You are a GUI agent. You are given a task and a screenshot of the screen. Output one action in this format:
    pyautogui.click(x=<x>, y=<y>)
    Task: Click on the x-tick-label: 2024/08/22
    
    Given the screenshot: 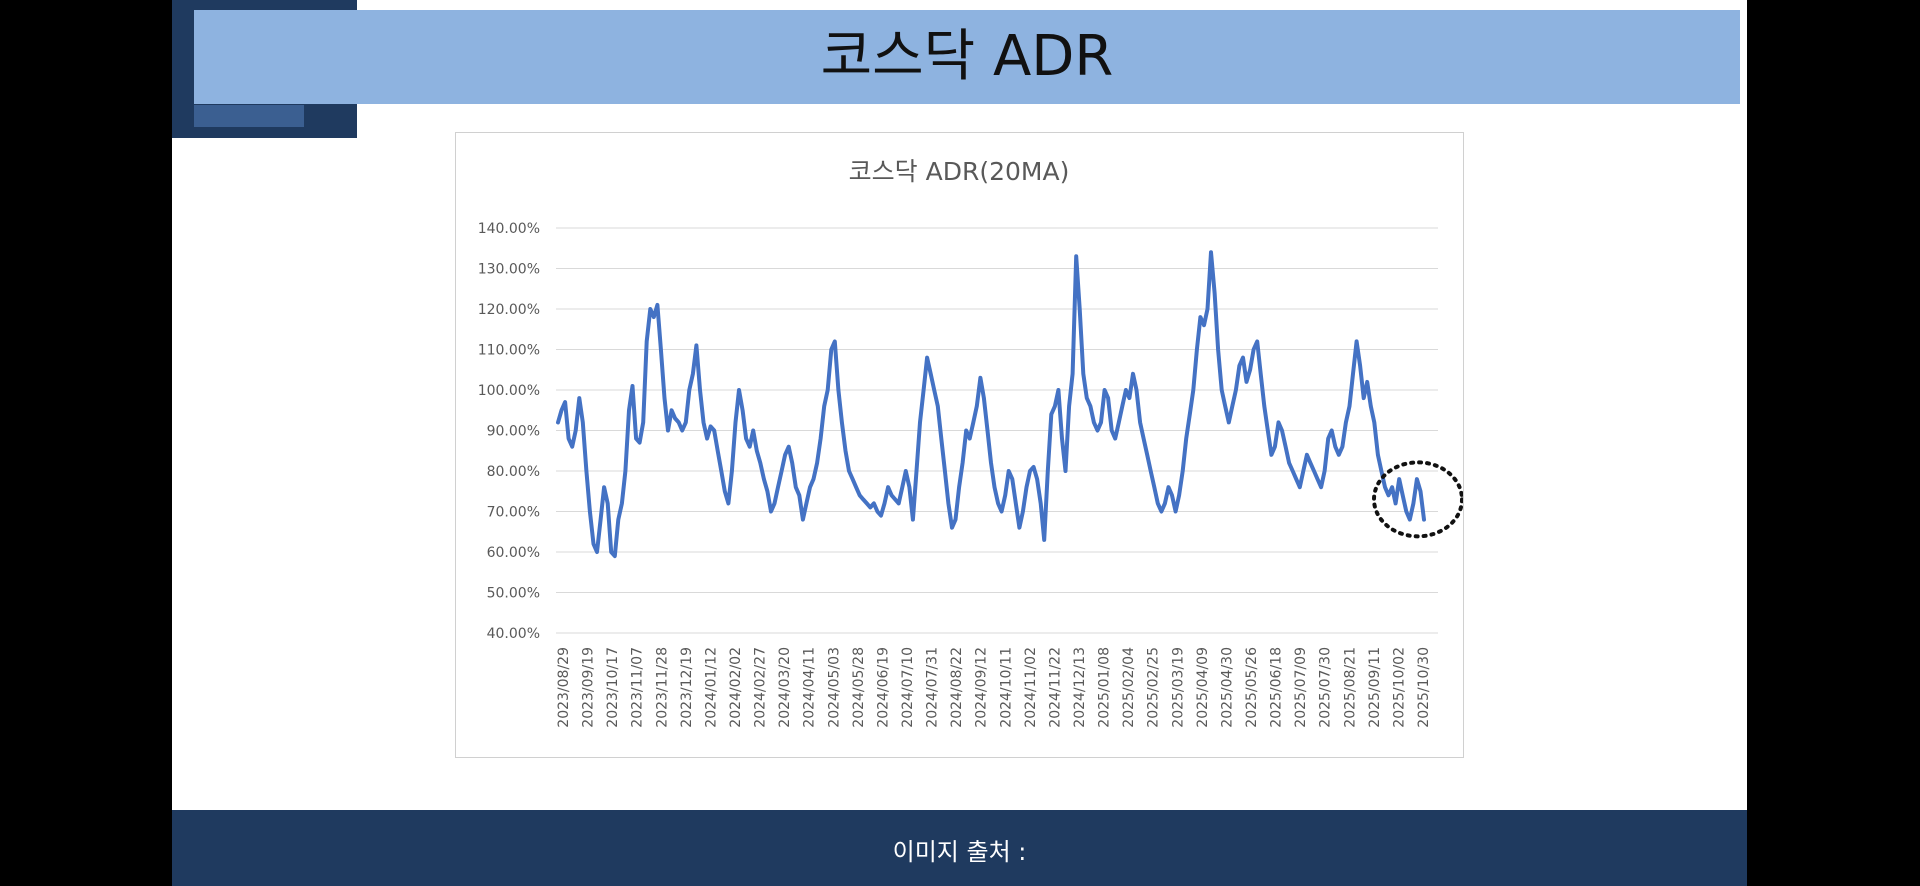 What is the action you would take?
    pyautogui.click(x=957, y=687)
    